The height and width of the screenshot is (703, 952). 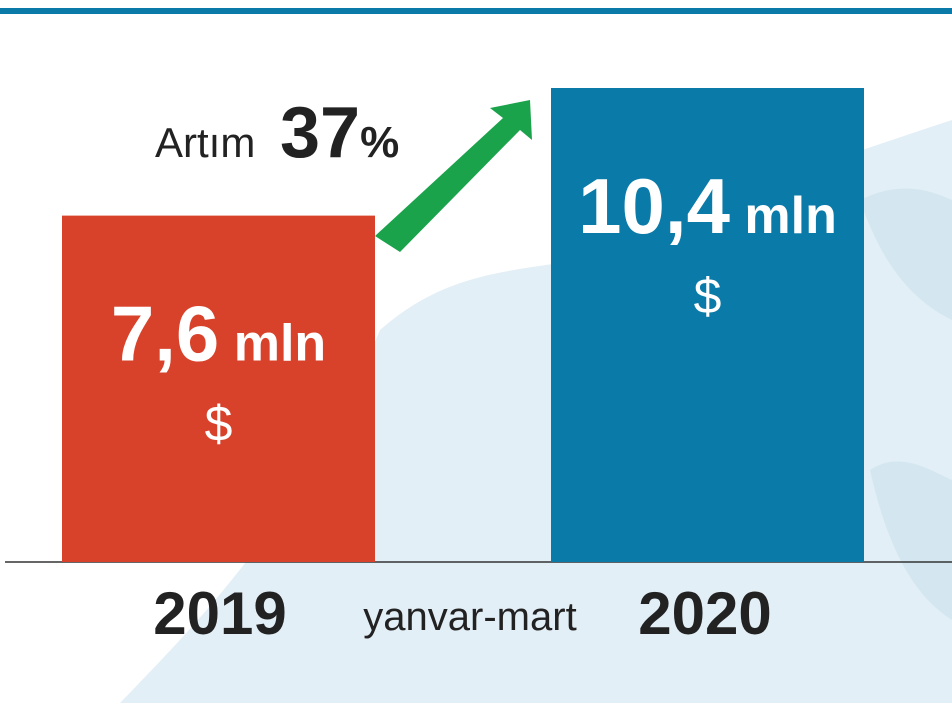 I want to click on value-label: 10,4 mln, so click(x=707, y=206).